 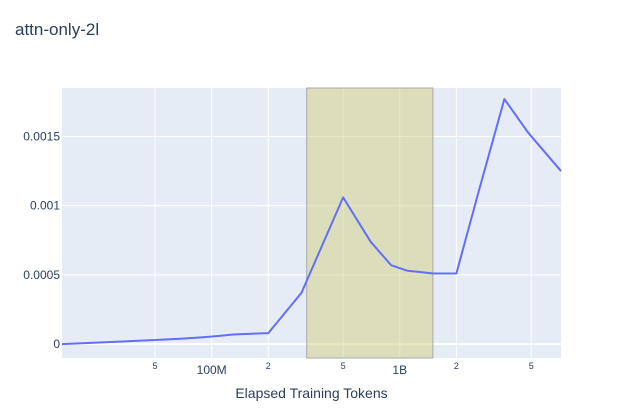 I want to click on highlight-region, so click(x=370, y=223).